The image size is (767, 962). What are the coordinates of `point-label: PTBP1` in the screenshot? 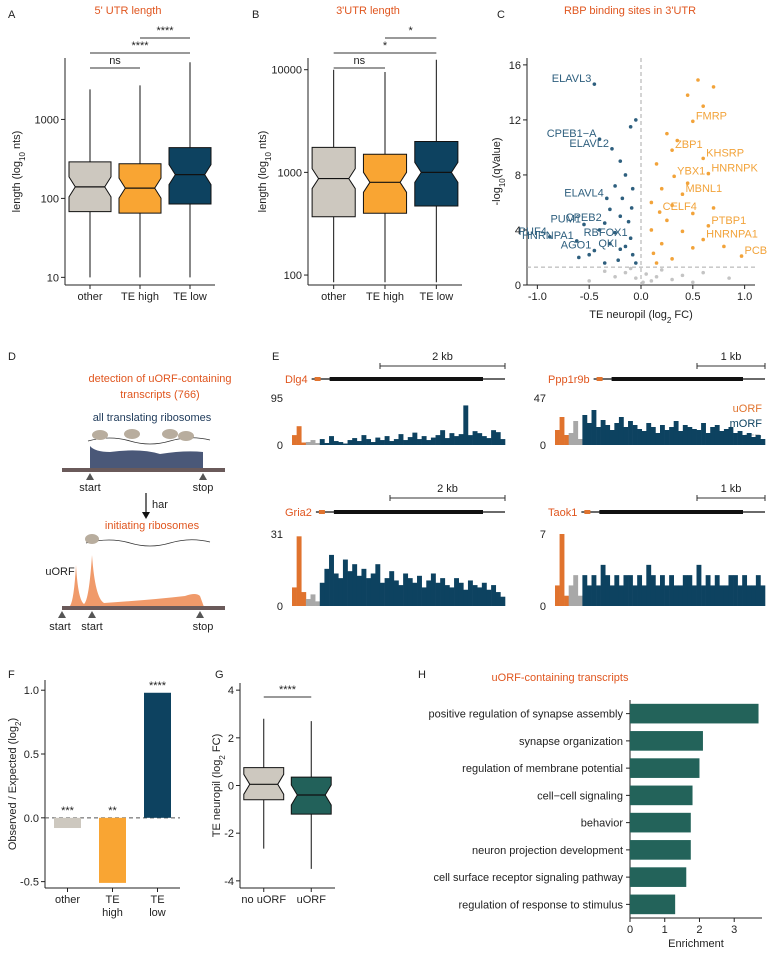 It's located at (728, 221).